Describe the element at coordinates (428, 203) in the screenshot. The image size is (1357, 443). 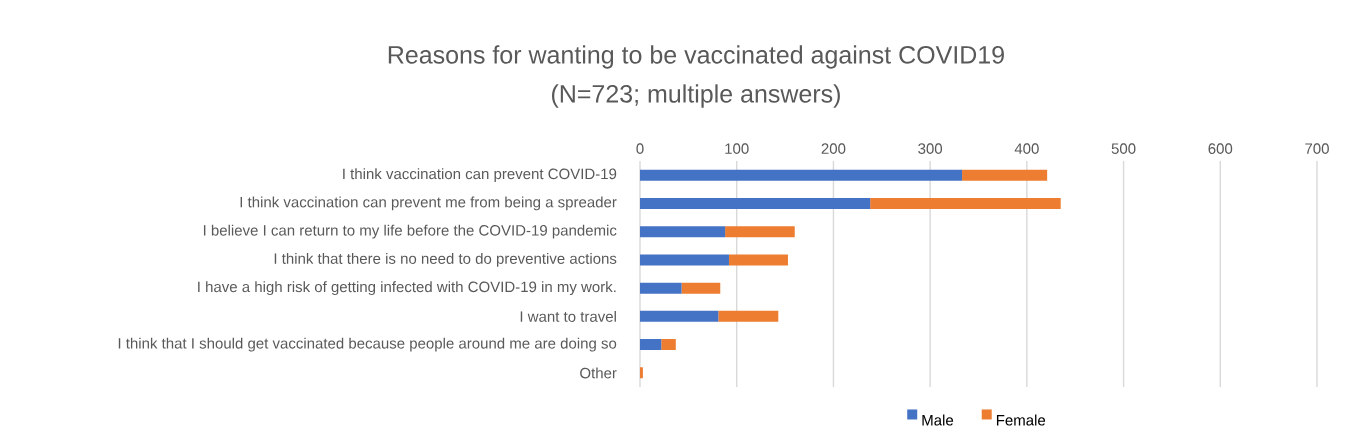
I see `y-tick-label: I think vaccination can prevent me from being a spreader` at that location.